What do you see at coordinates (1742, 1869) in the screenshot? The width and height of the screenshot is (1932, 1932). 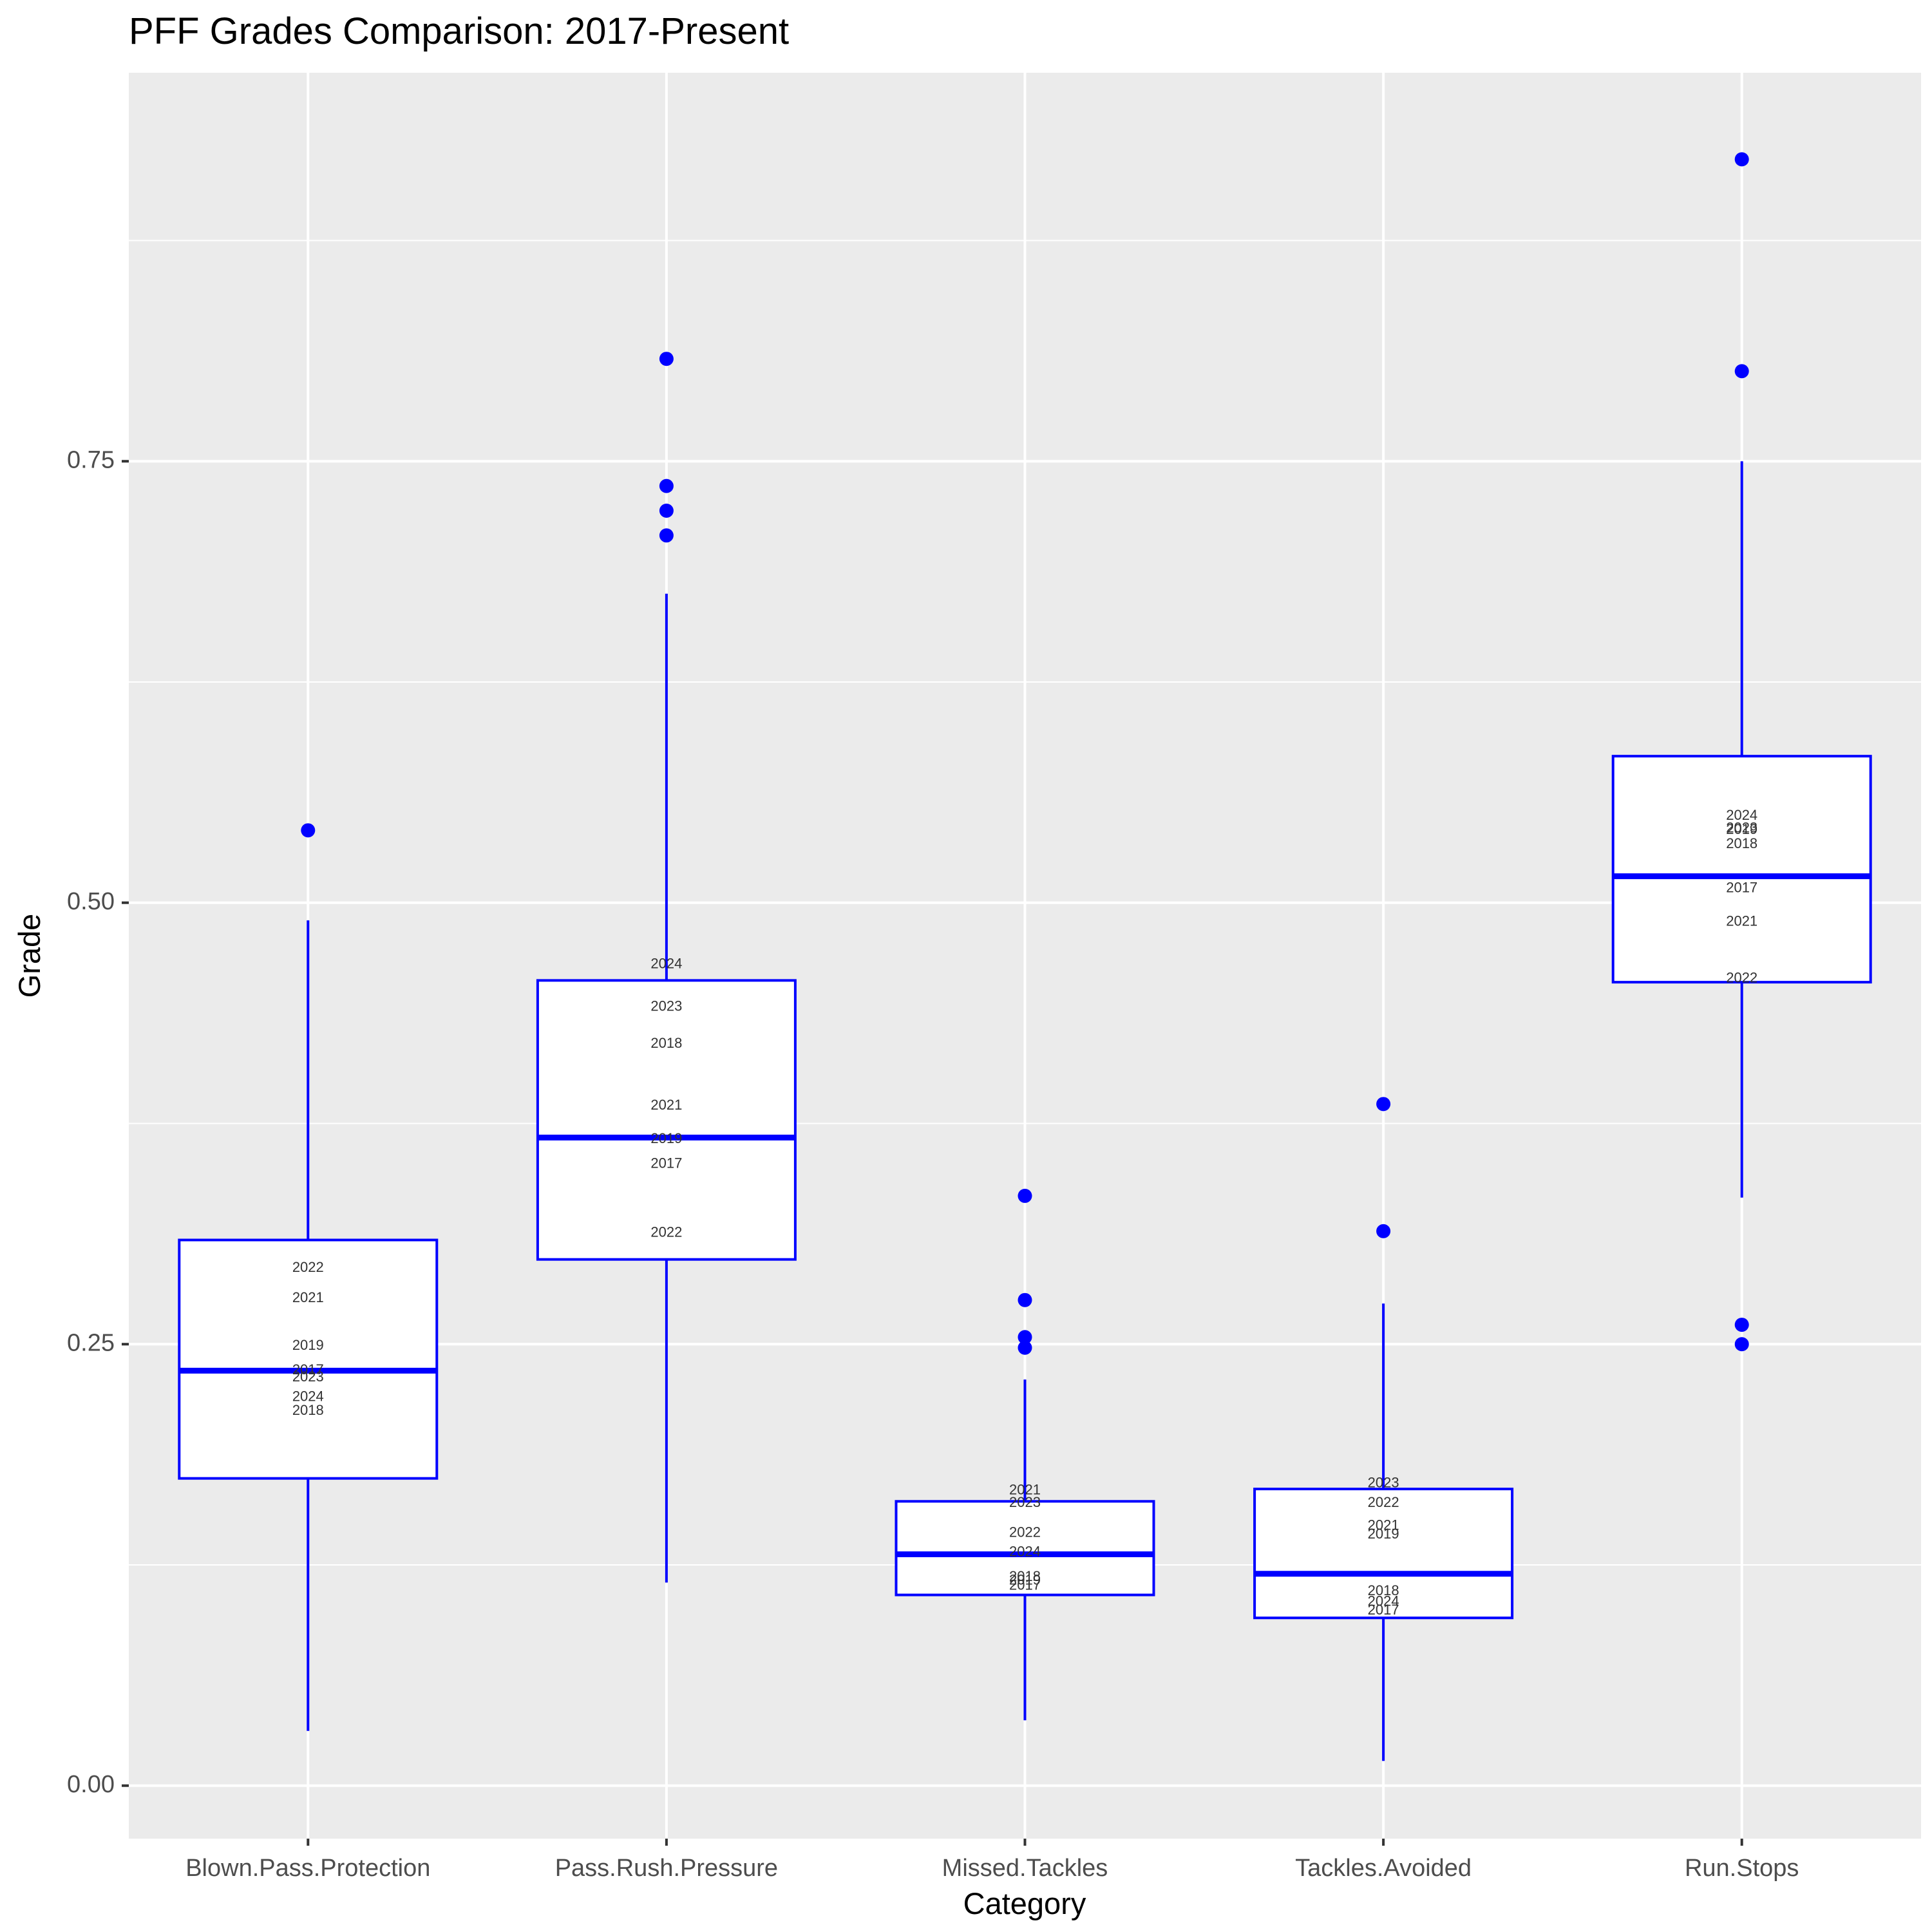 I see `x-tick-label: Run.Stops` at bounding box center [1742, 1869].